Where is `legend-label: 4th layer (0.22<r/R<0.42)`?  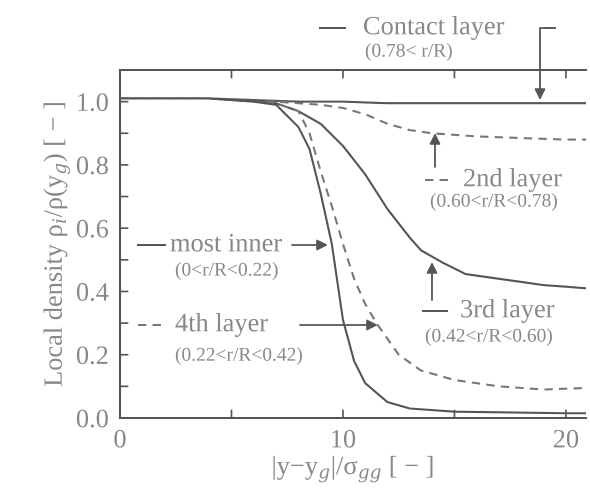 legend-label: 4th layer (0.22<r/R<0.42) is located at coordinates (239, 338).